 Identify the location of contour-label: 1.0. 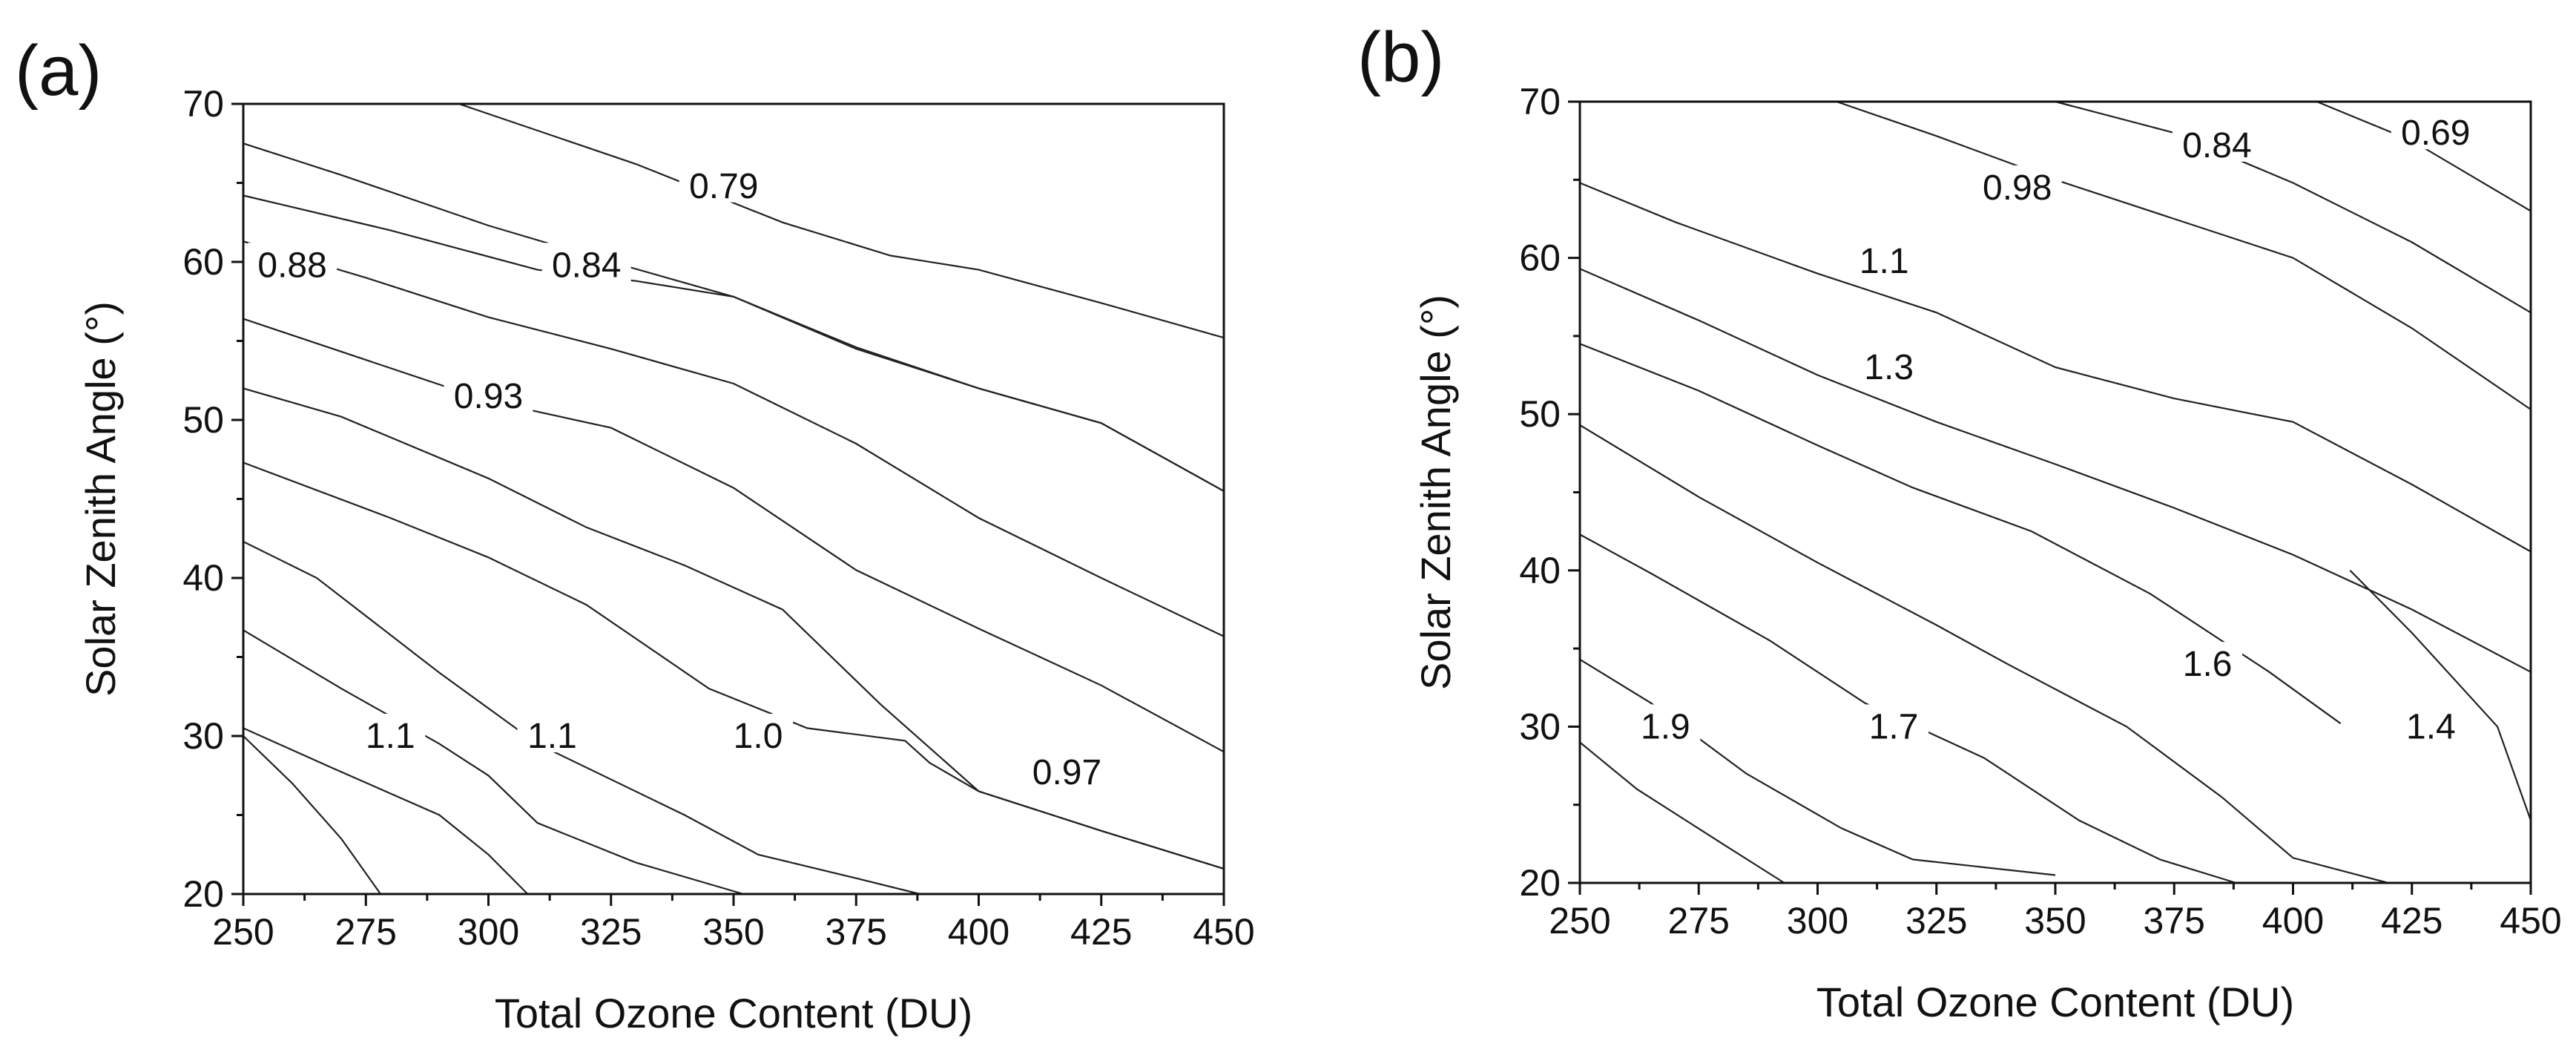
(759, 736).